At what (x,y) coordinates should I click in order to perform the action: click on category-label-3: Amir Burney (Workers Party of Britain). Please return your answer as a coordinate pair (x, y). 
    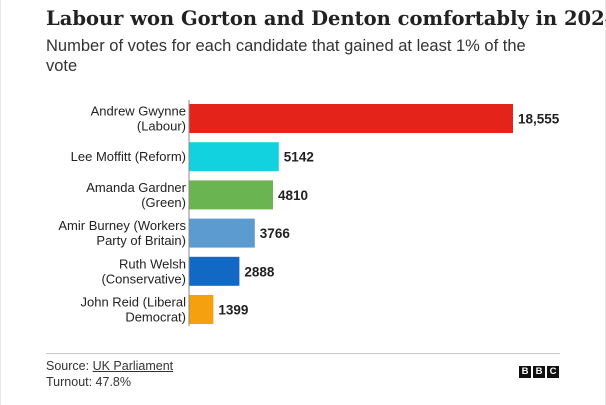
    Looking at the image, I should click on (122, 233).